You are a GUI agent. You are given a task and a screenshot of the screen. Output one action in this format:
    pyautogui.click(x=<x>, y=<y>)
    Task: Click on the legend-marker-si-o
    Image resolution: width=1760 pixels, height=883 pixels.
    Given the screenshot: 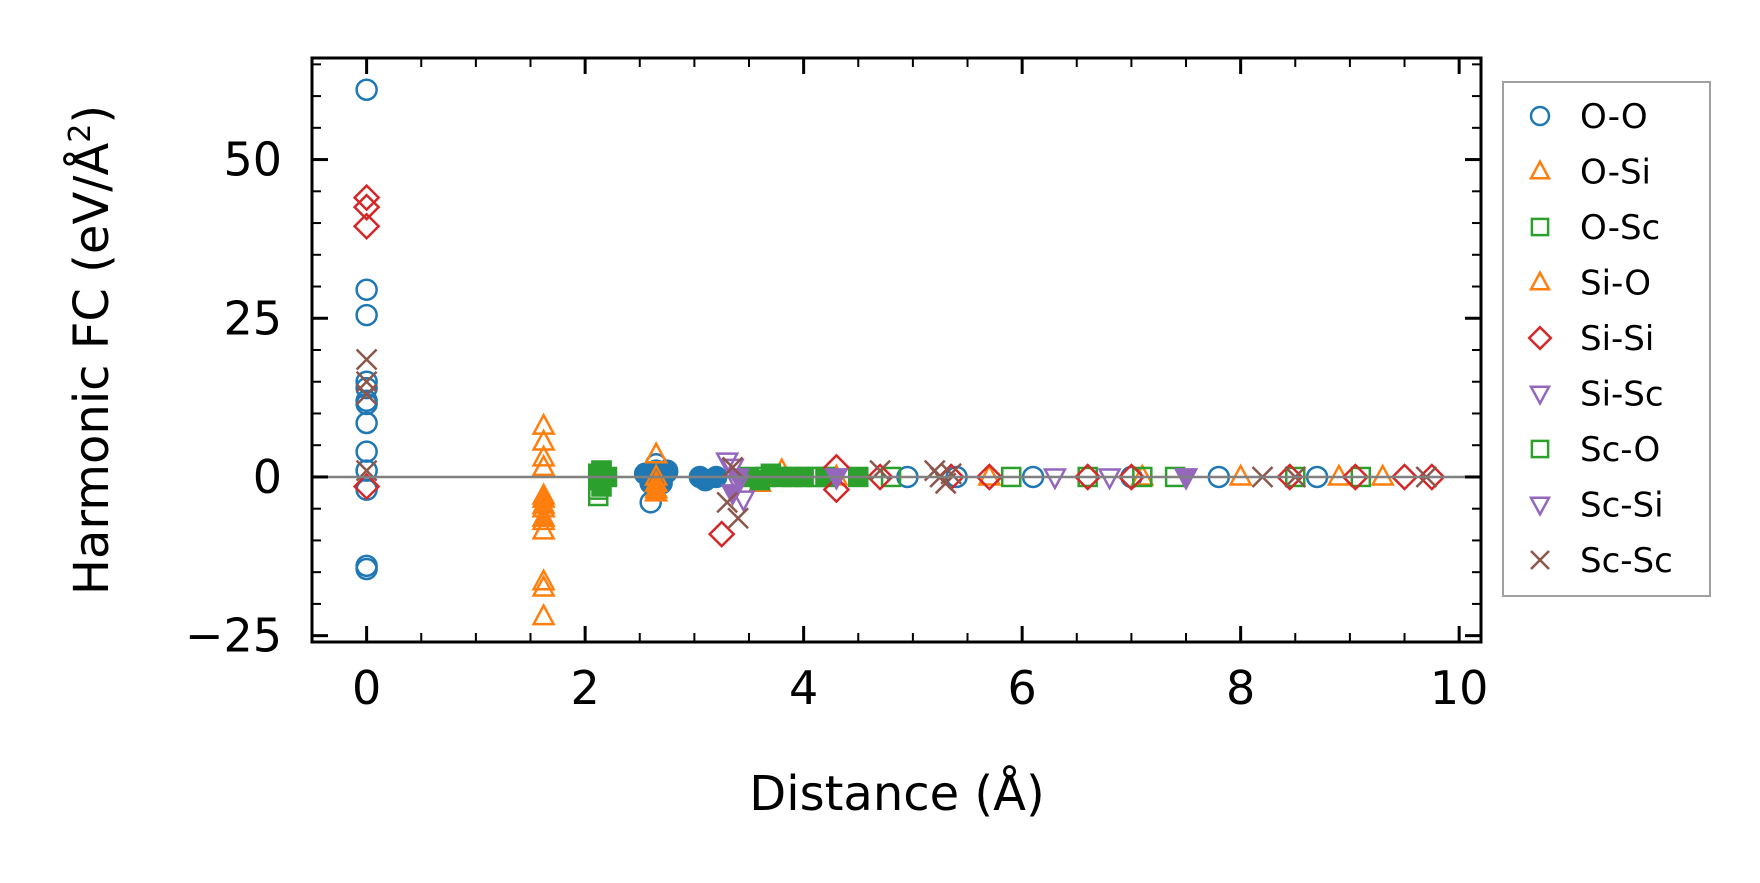 What is the action you would take?
    pyautogui.click(x=1540, y=280)
    